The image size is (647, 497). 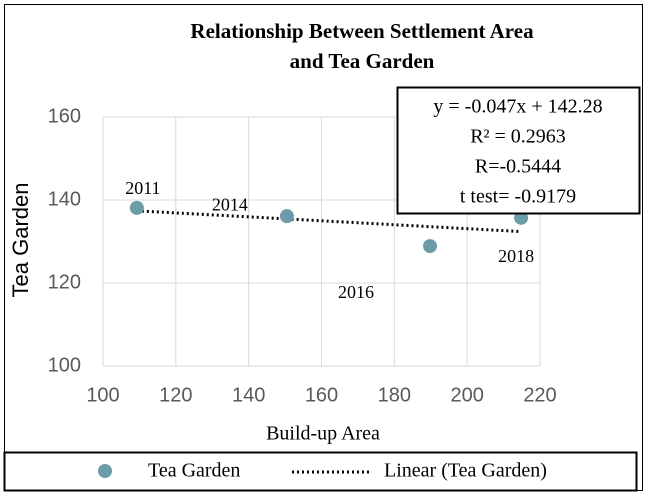 What do you see at coordinates (394, 395) in the screenshot?
I see `x-tick-label: 180` at bounding box center [394, 395].